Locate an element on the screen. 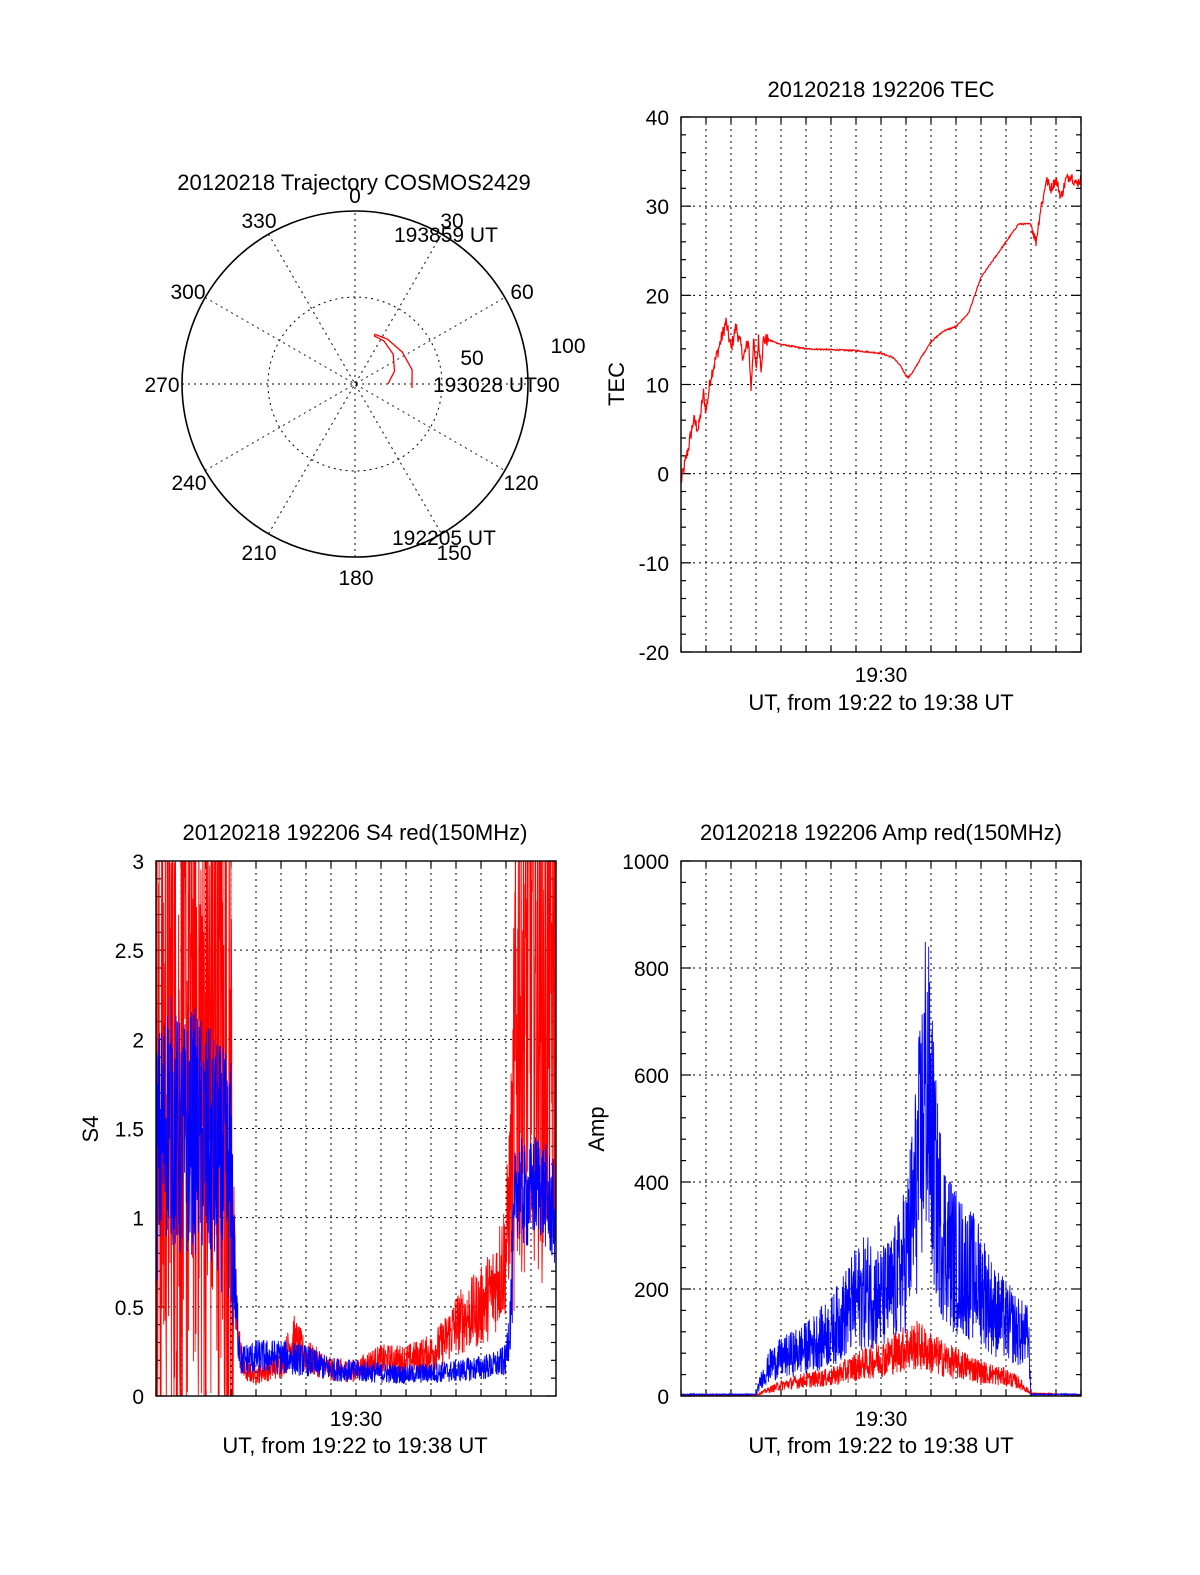 The image size is (1200, 1575). s4-y-tick: 0.5 is located at coordinates (129, 1308).